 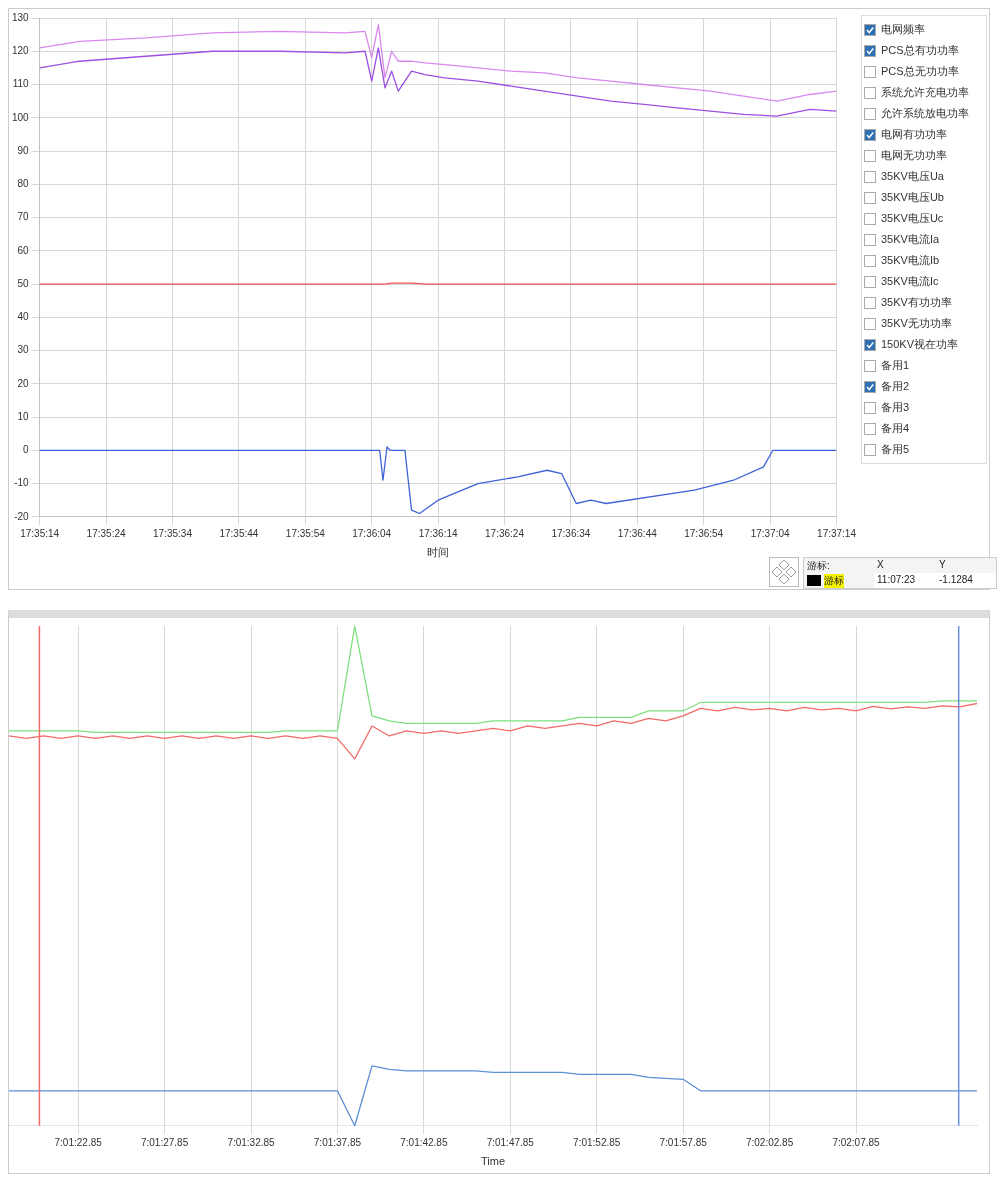 I want to click on text: 35KV电压Ub, so click(x=912, y=197).